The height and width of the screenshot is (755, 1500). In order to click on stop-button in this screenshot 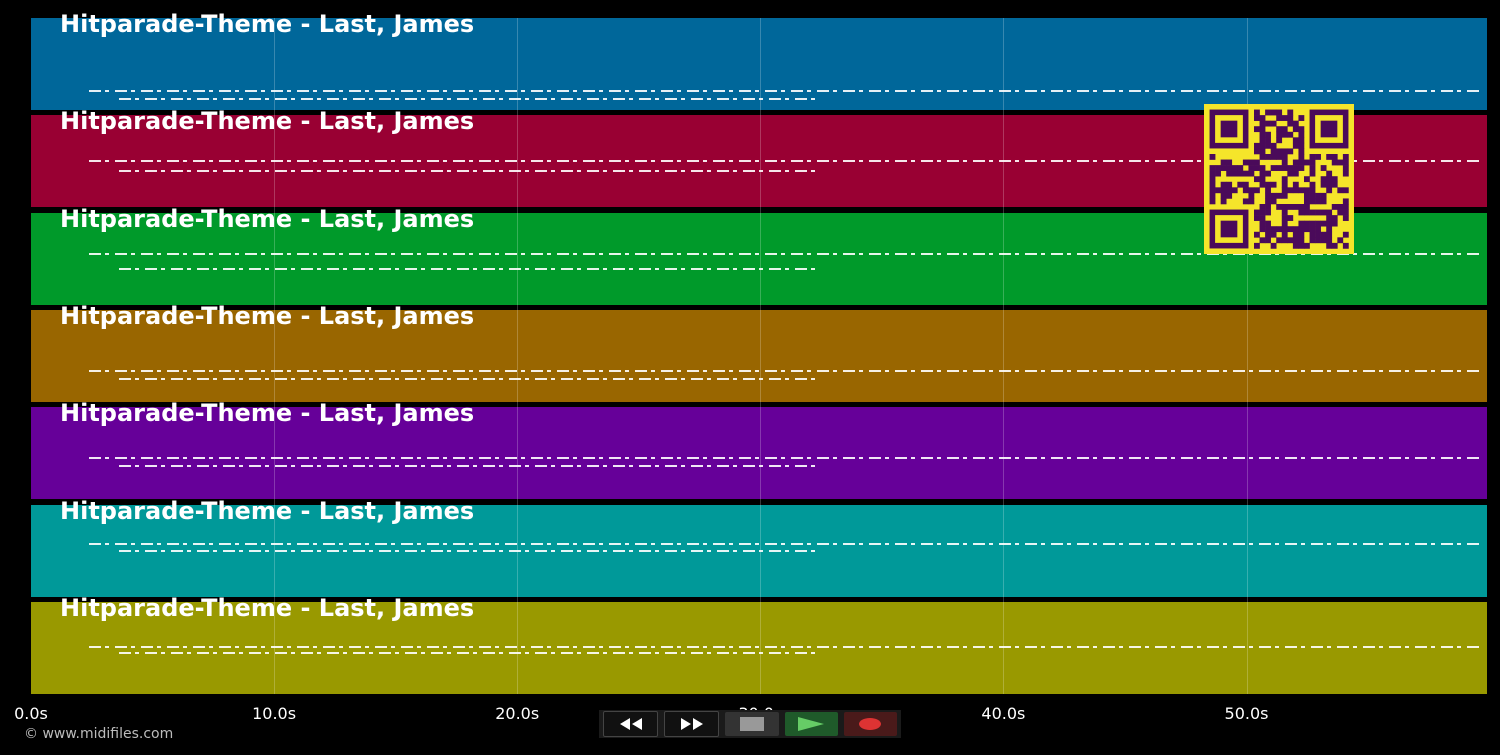, I will do `click(752, 724)`.